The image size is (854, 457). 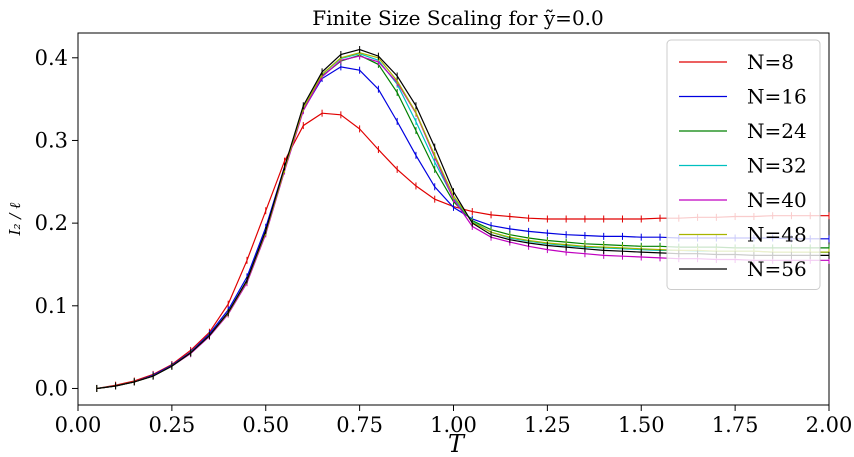 I want to click on legend-label: N=48, so click(x=777, y=235).